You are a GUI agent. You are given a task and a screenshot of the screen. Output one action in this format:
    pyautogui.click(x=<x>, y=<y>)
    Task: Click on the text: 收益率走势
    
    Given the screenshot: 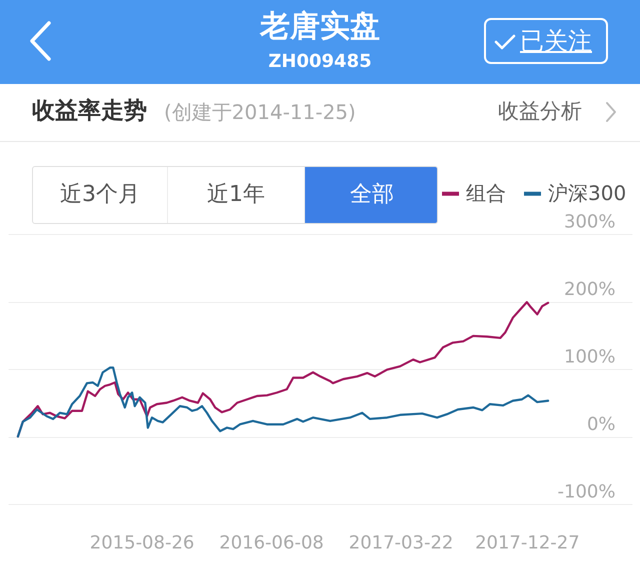 What is the action you would take?
    pyautogui.click(x=89, y=111)
    